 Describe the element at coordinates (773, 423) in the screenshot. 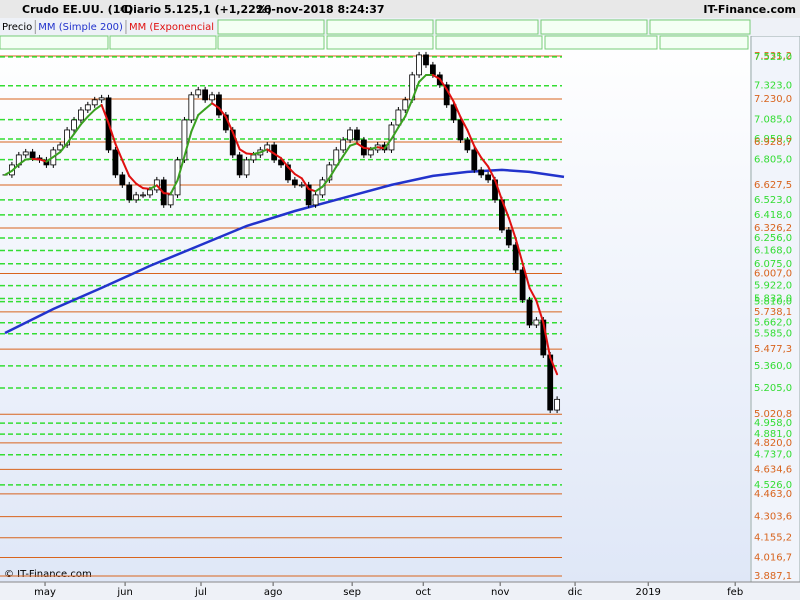

I see `y-tick-label: 4.958,0` at that location.